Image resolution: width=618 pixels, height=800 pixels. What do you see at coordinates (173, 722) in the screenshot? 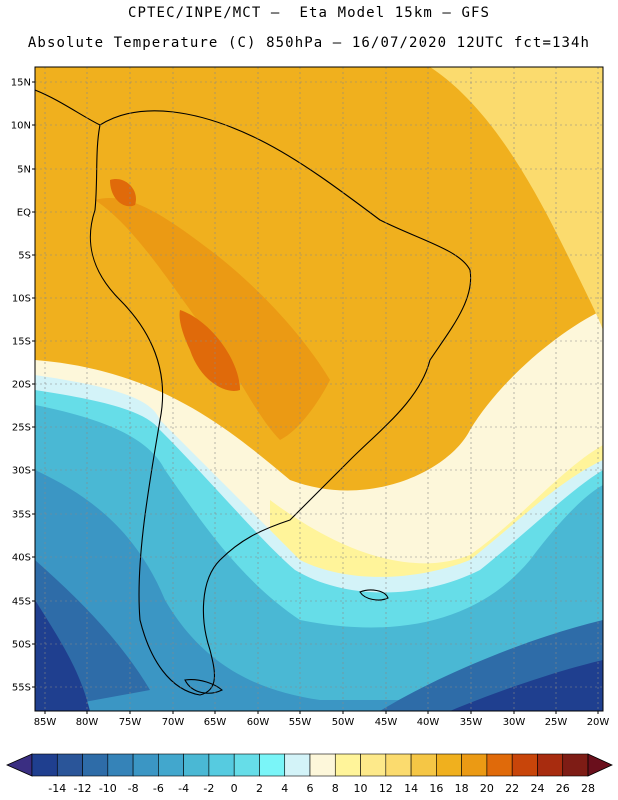
I see `lon-label: 70W` at bounding box center [173, 722].